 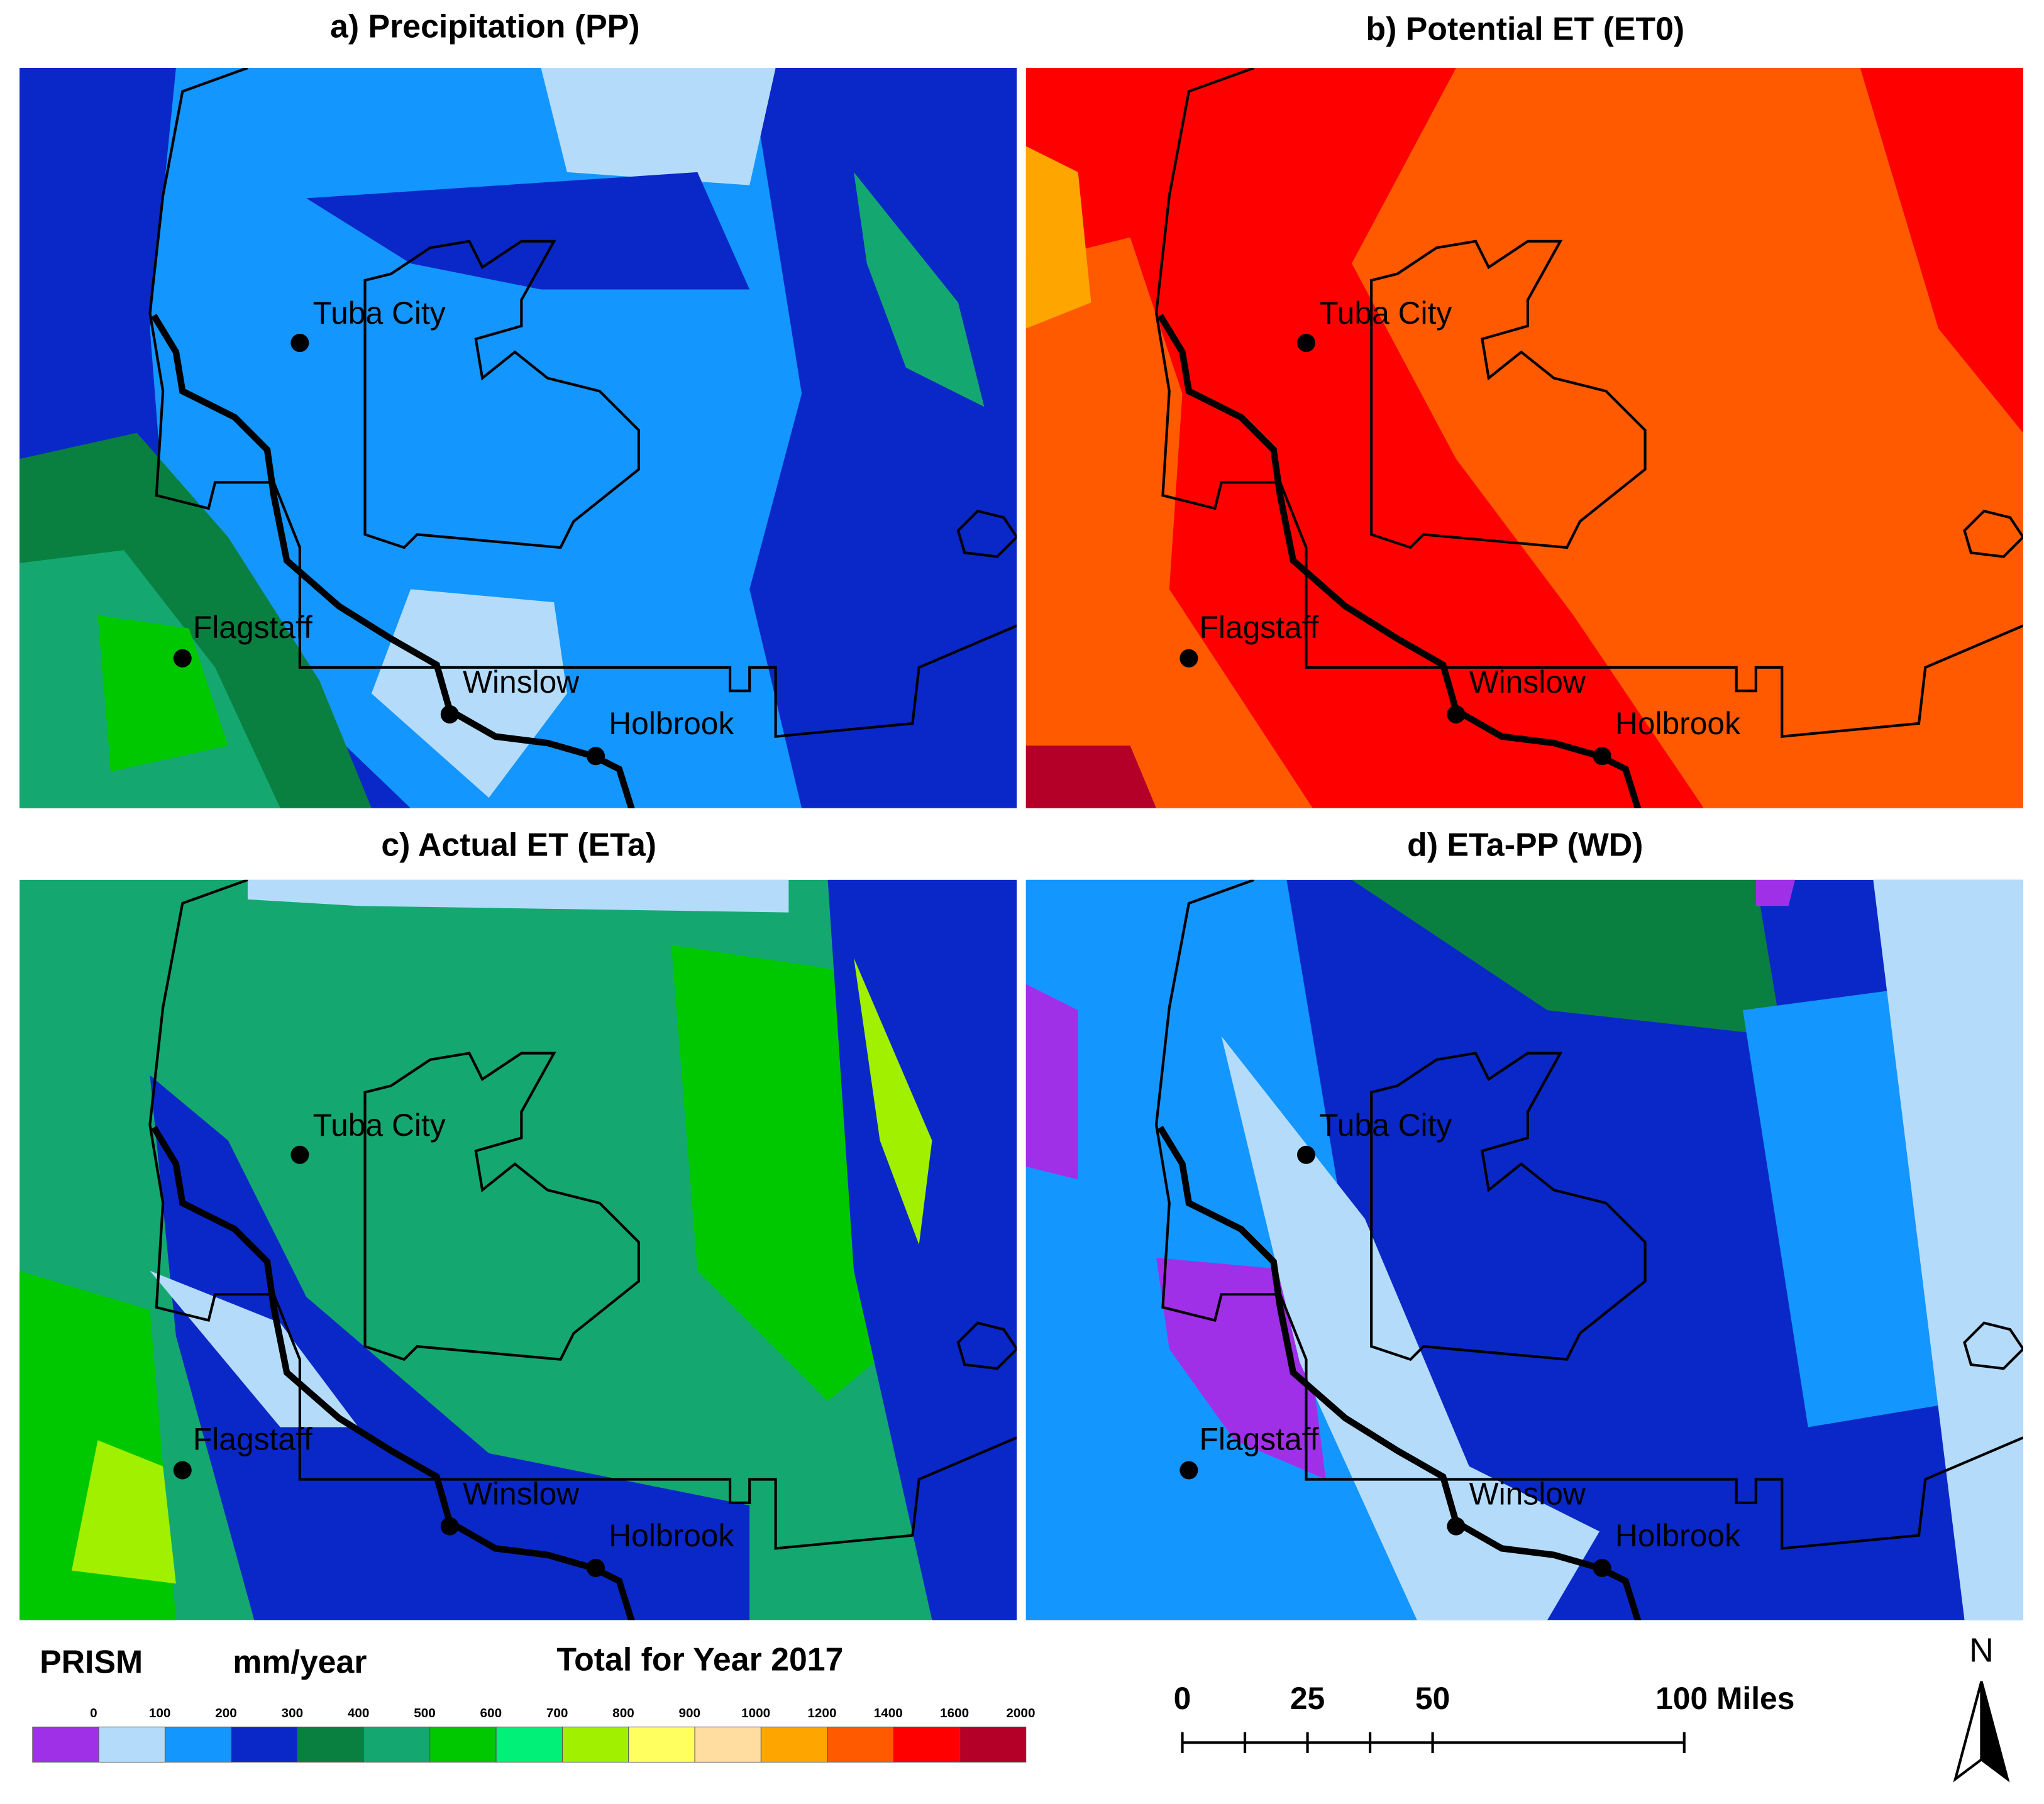 I want to click on scale-label: 100 Miles, so click(x=1725, y=1698).